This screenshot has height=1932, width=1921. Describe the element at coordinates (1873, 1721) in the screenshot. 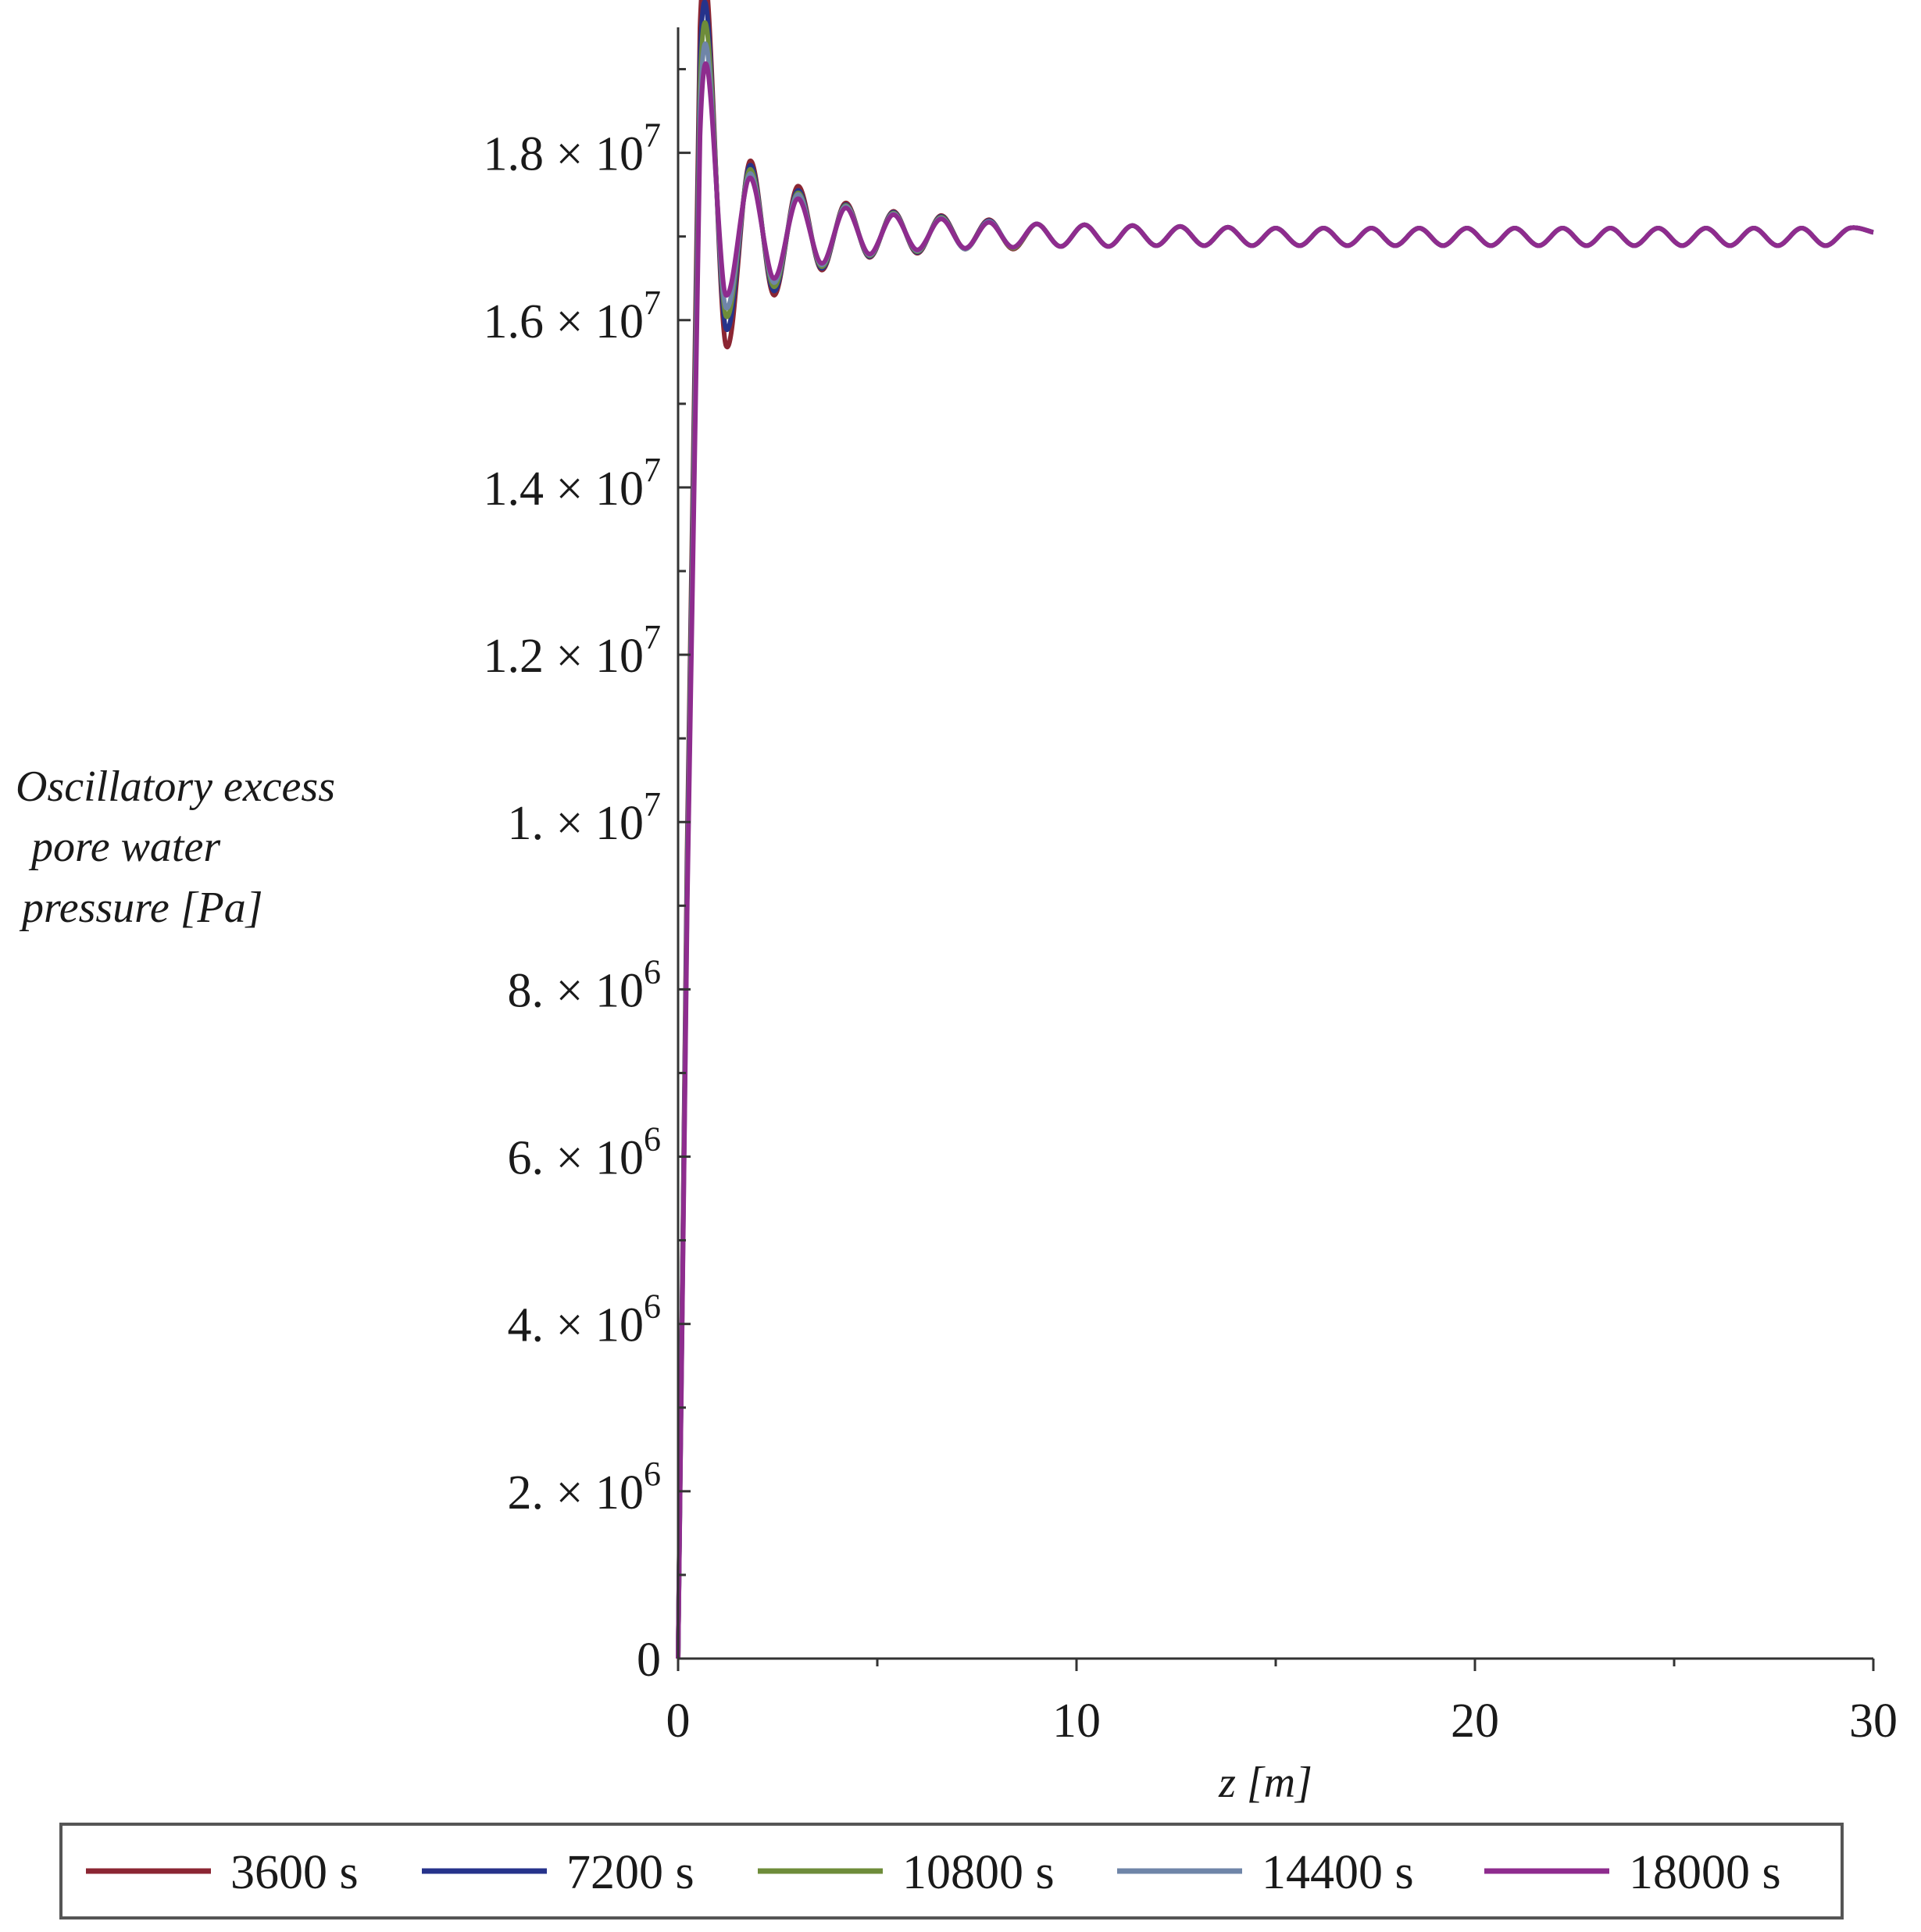

I see `x-tick-label: 30` at that location.